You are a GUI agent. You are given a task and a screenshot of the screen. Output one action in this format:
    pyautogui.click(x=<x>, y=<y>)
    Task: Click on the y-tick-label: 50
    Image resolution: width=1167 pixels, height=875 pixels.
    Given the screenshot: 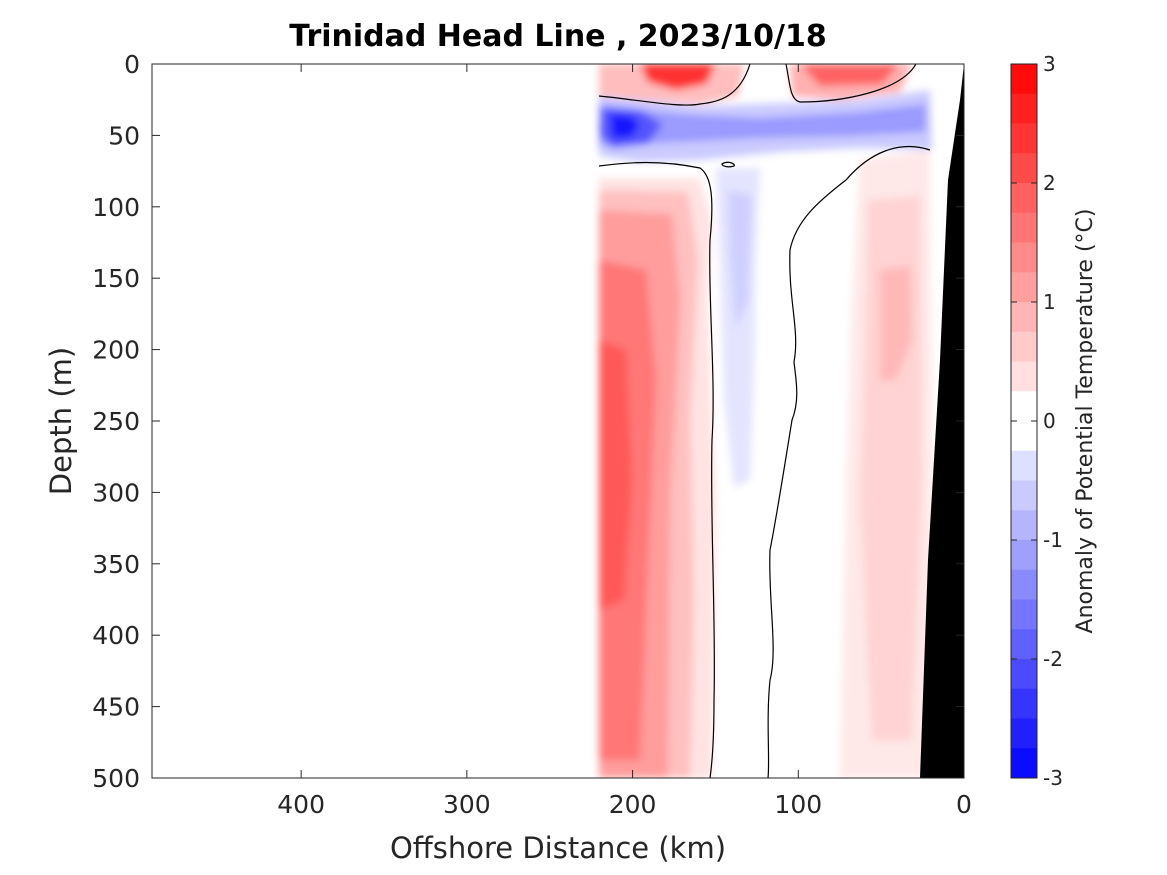 What is the action you would take?
    pyautogui.click(x=124, y=135)
    